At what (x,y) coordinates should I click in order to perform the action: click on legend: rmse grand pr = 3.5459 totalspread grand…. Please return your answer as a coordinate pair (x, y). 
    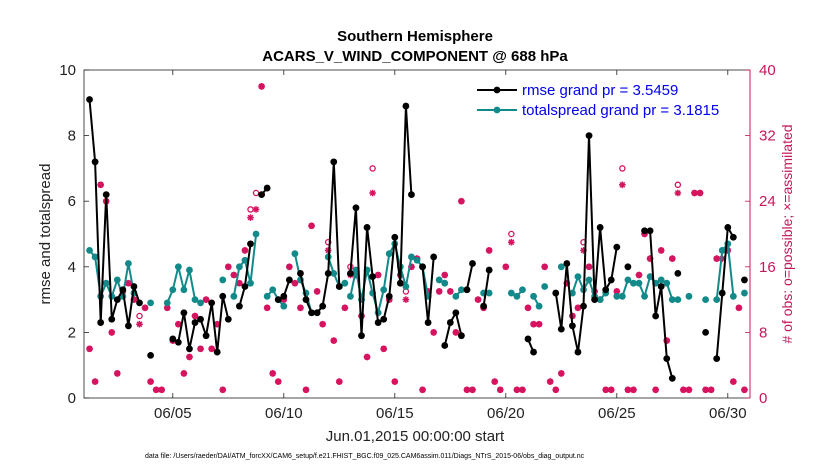
    Looking at the image, I should click on (598, 100).